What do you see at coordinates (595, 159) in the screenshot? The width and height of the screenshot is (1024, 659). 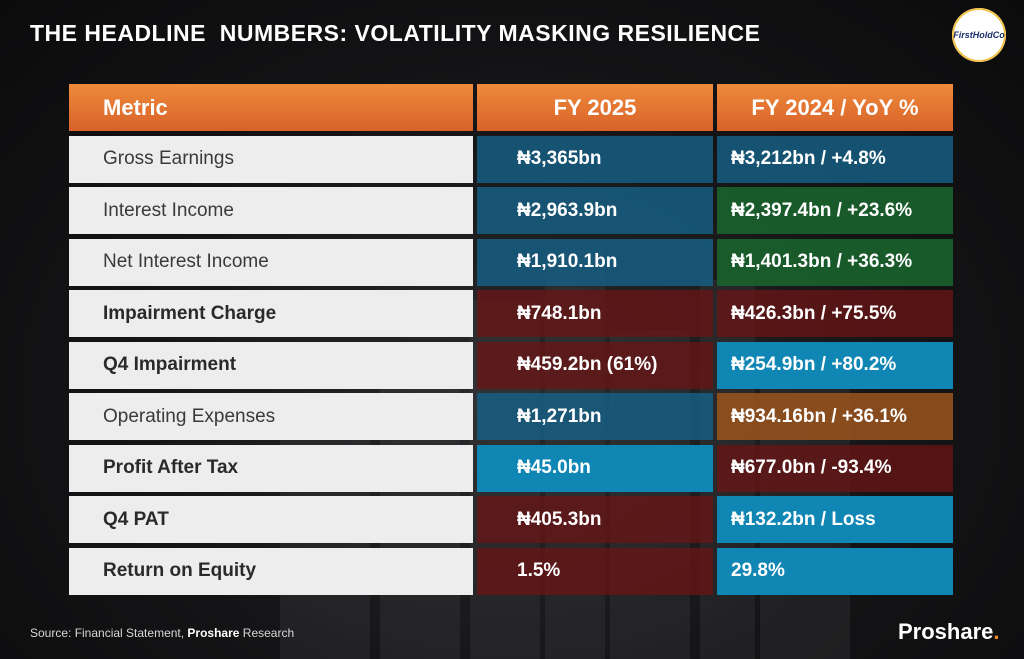 I see `row-fy2025: ₦3,365bn` at bounding box center [595, 159].